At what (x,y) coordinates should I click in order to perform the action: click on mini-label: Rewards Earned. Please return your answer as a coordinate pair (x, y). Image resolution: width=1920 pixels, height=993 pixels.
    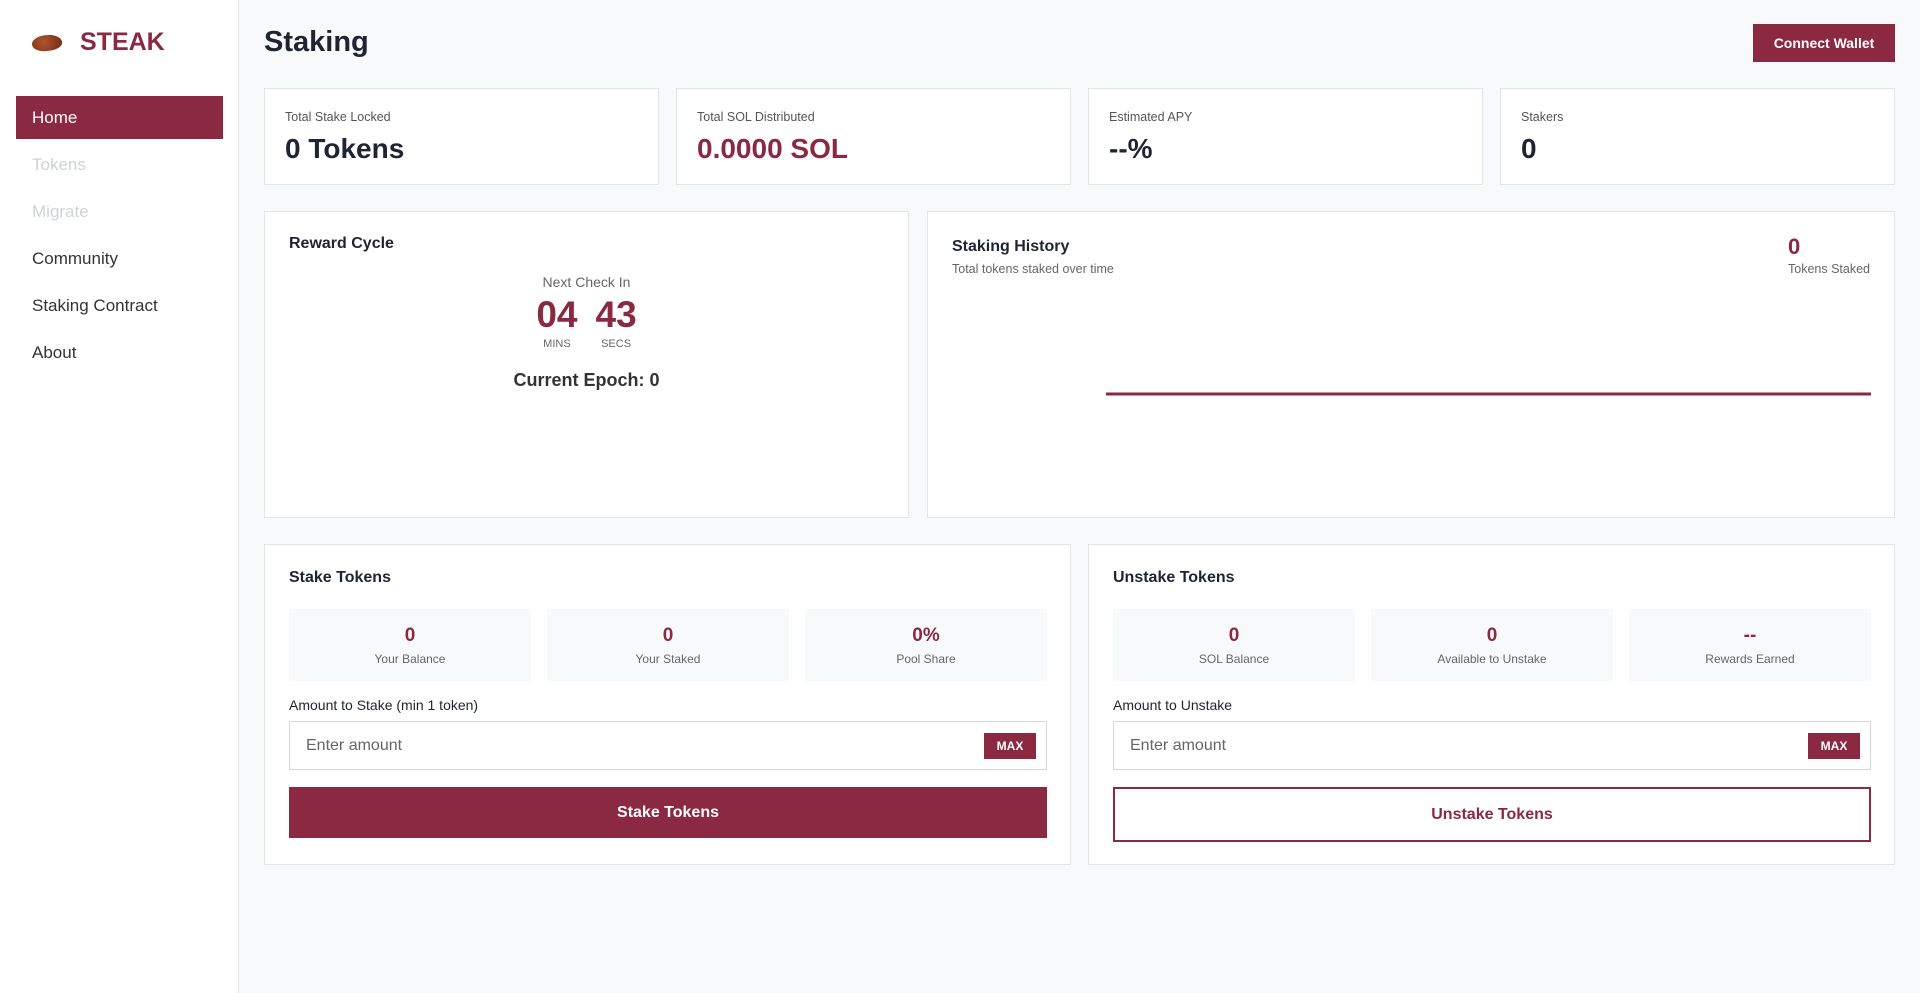
    Looking at the image, I should click on (1750, 659).